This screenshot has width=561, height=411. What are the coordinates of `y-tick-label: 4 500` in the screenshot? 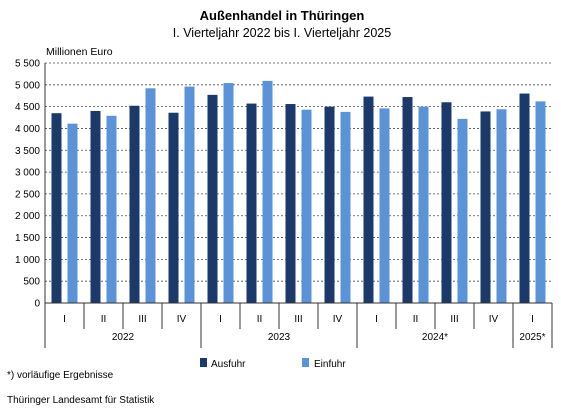 It's located at (27, 107).